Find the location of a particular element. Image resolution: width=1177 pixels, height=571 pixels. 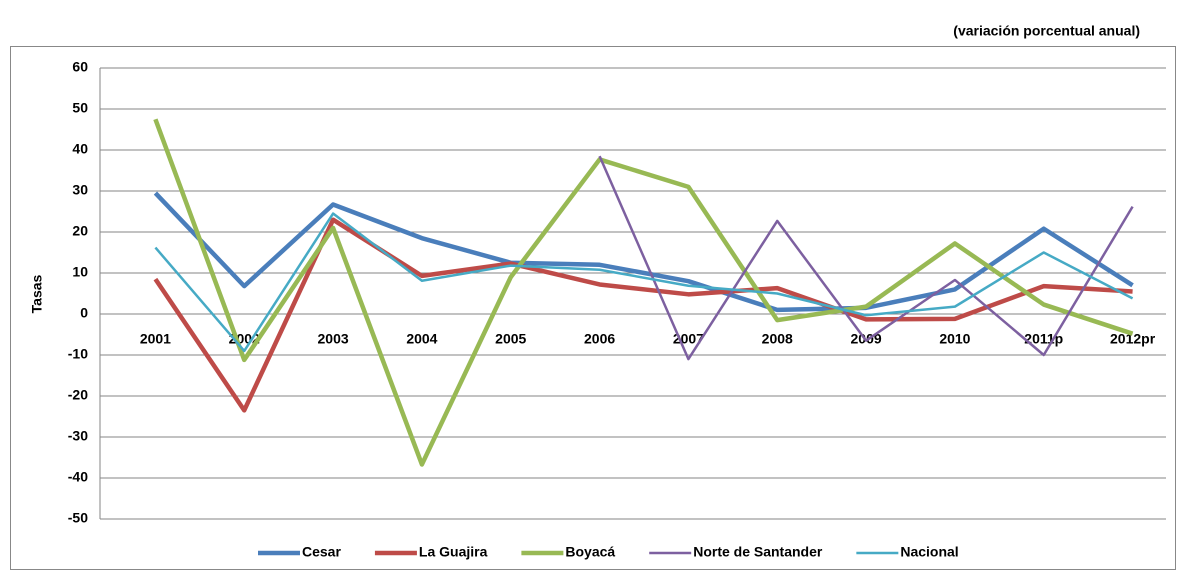

y-tick-label: -50 is located at coordinates (78, 518).